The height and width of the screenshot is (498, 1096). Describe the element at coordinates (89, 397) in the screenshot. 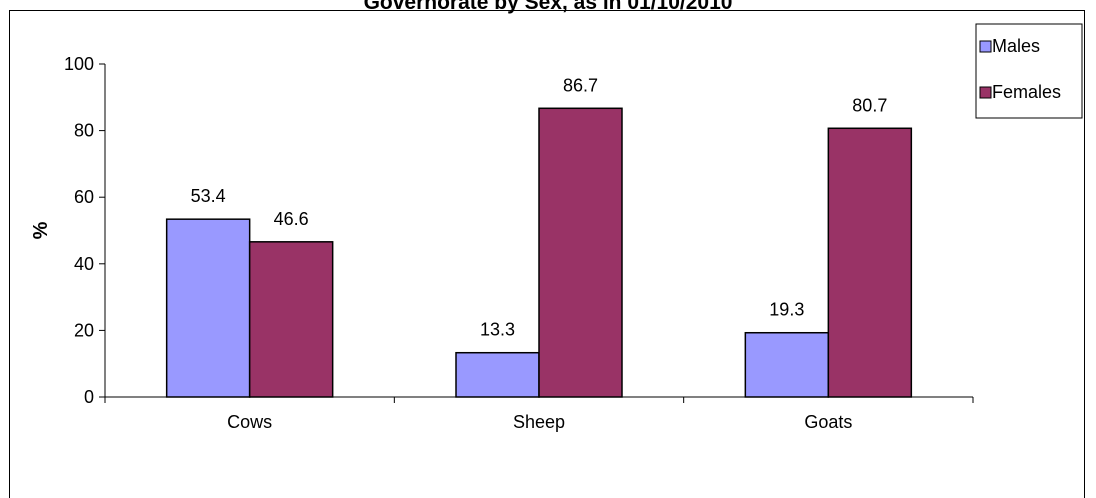

I see `y-tick-label: 0` at that location.